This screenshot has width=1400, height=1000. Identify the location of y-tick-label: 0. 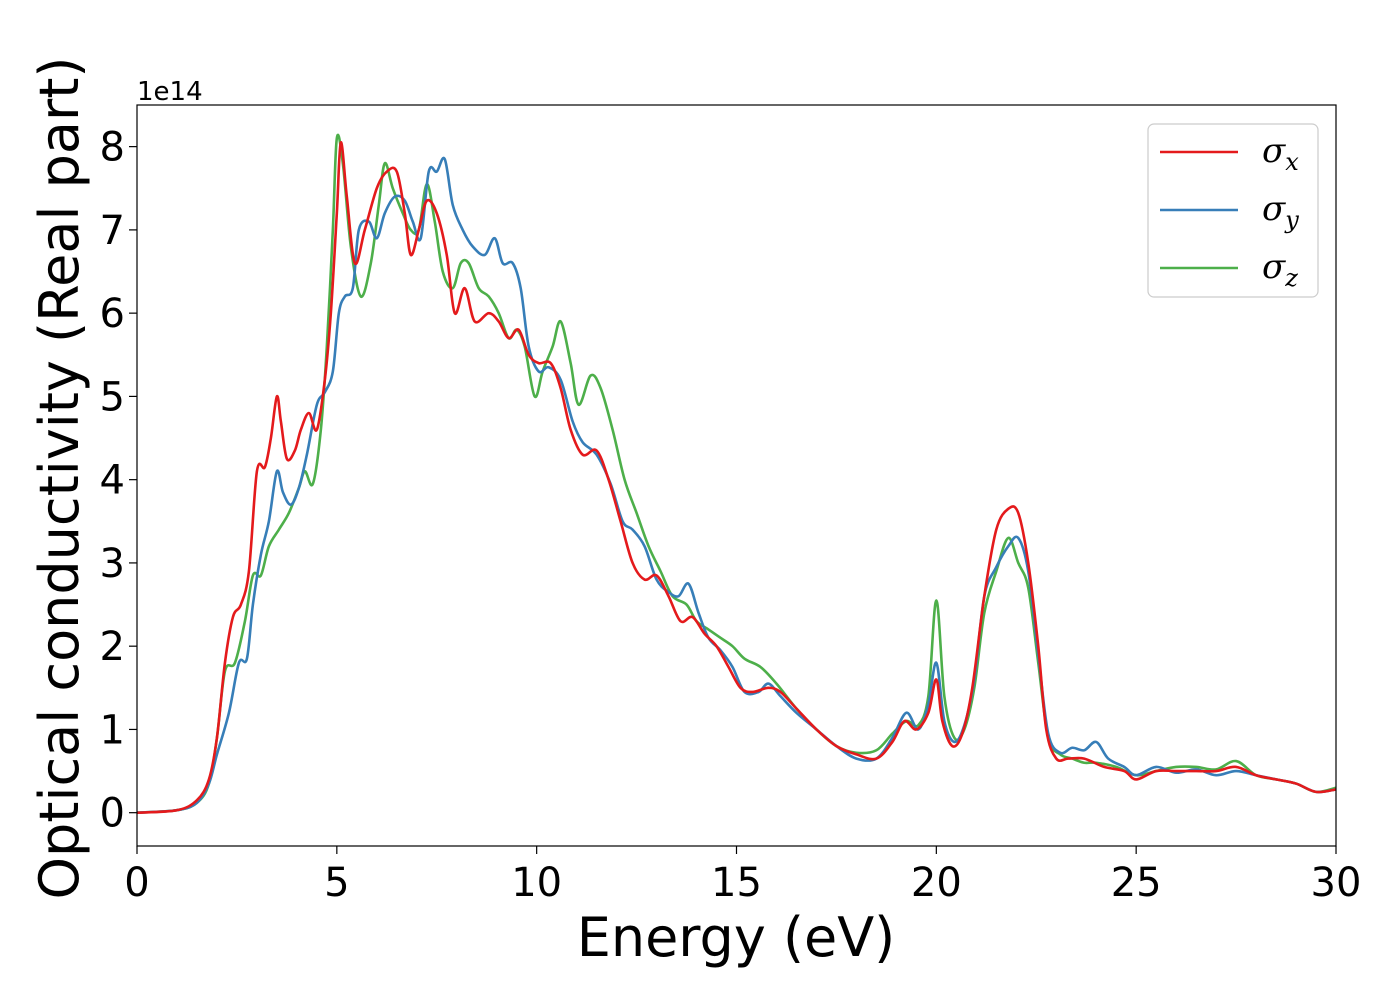
(112, 814).